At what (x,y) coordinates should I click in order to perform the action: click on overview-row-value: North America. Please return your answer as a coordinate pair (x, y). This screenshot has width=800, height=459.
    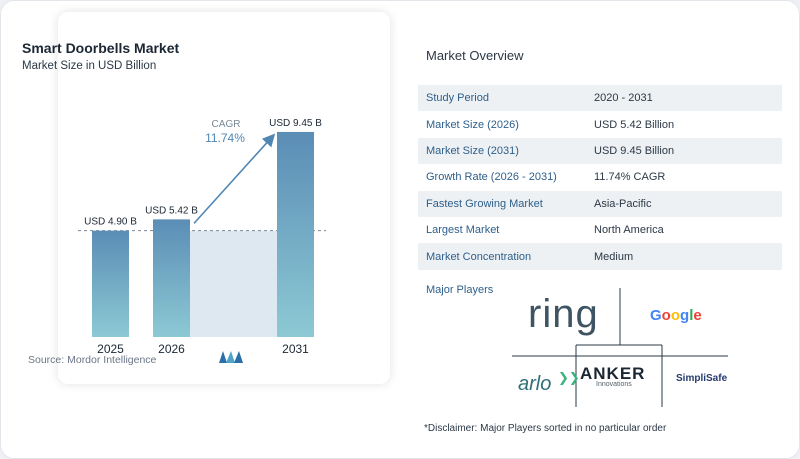
    Looking at the image, I should click on (629, 230).